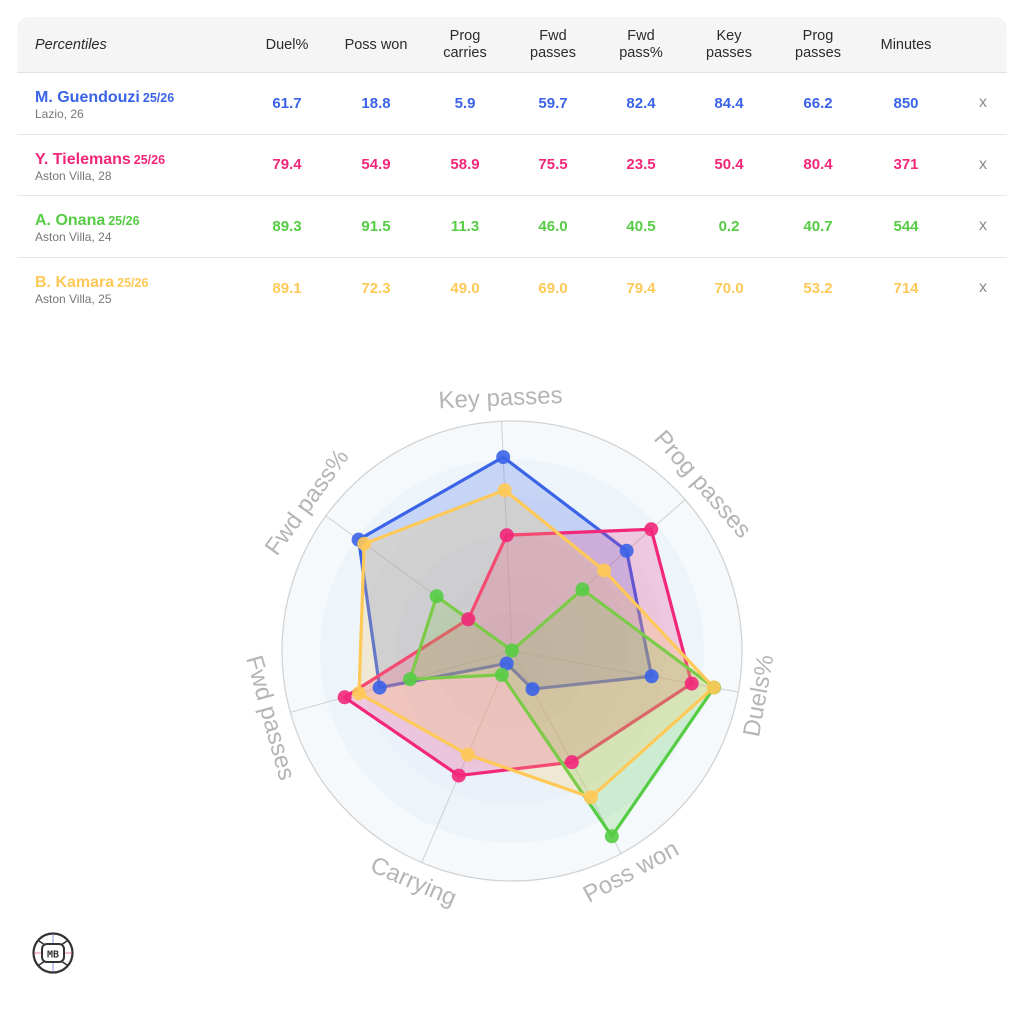 The width and height of the screenshot is (1024, 1019). Describe the element at coordinates (818, 226) in the screenshot. I see `value-prog-passes: 40.7` at that location.